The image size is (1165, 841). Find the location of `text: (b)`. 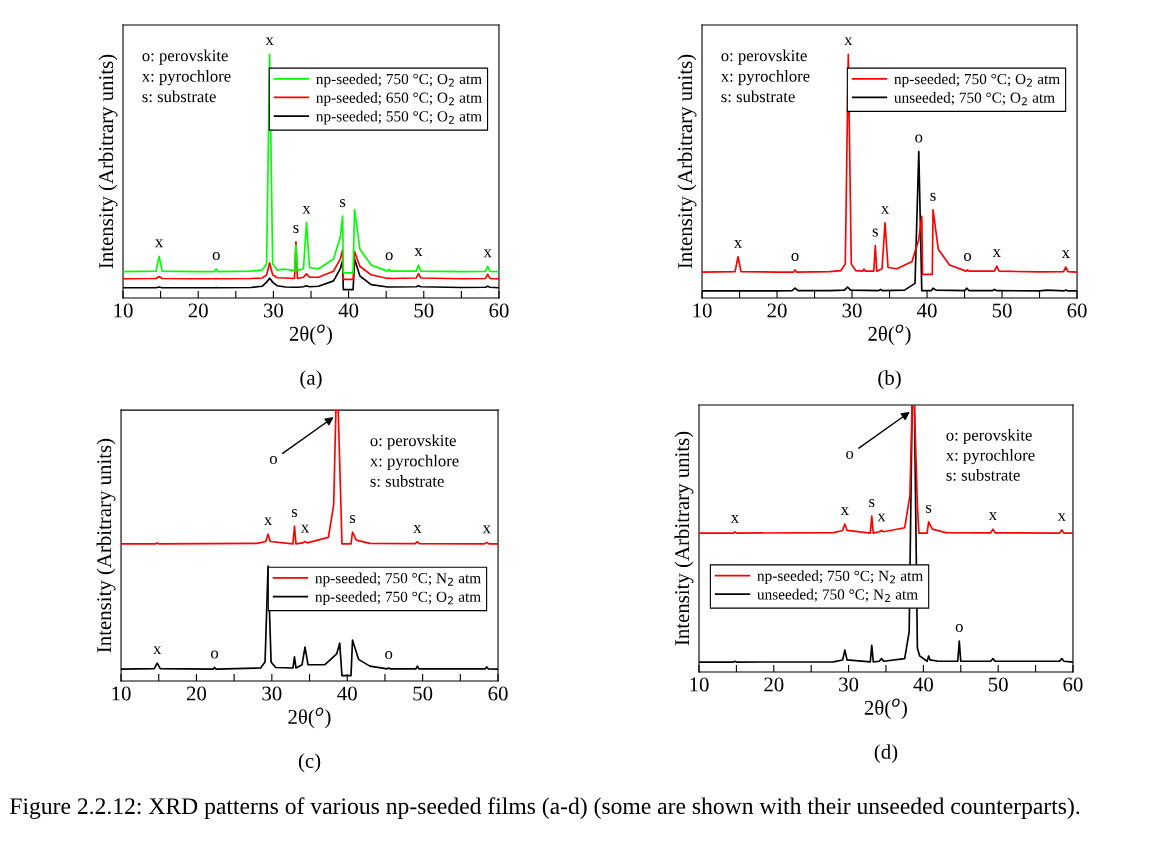

text: (b) is located at coordinates (889, 380).